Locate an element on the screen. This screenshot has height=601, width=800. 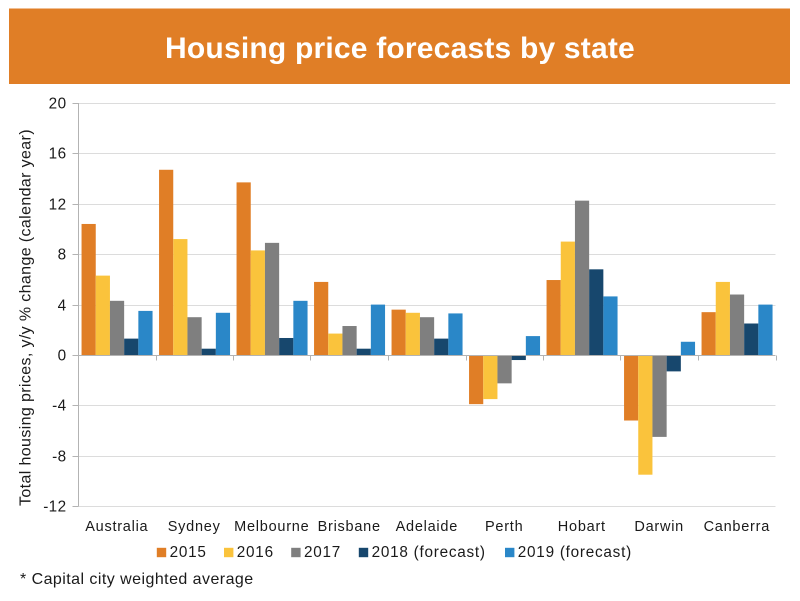
svg-text: Darwin is located at coordinates (659, 527).